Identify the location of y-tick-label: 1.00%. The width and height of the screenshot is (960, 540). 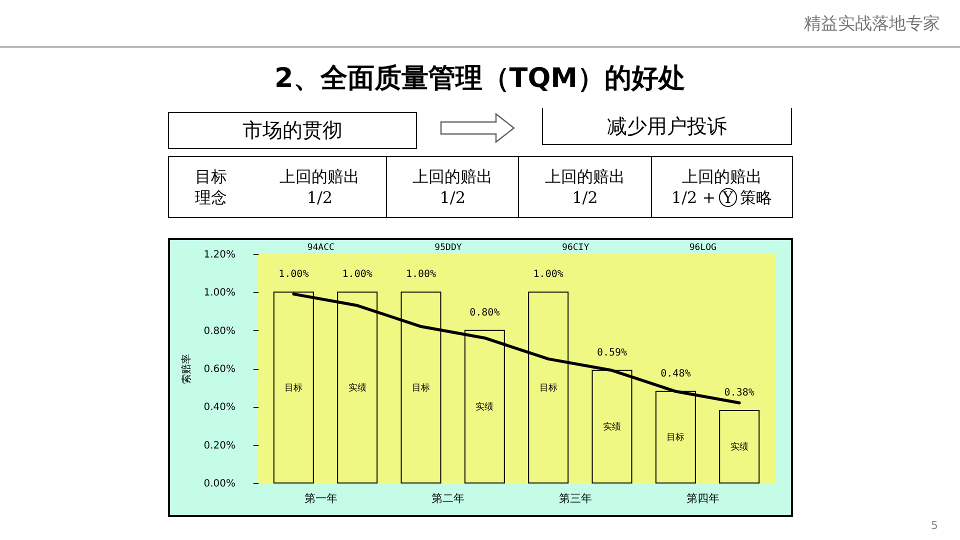
(220, 293).